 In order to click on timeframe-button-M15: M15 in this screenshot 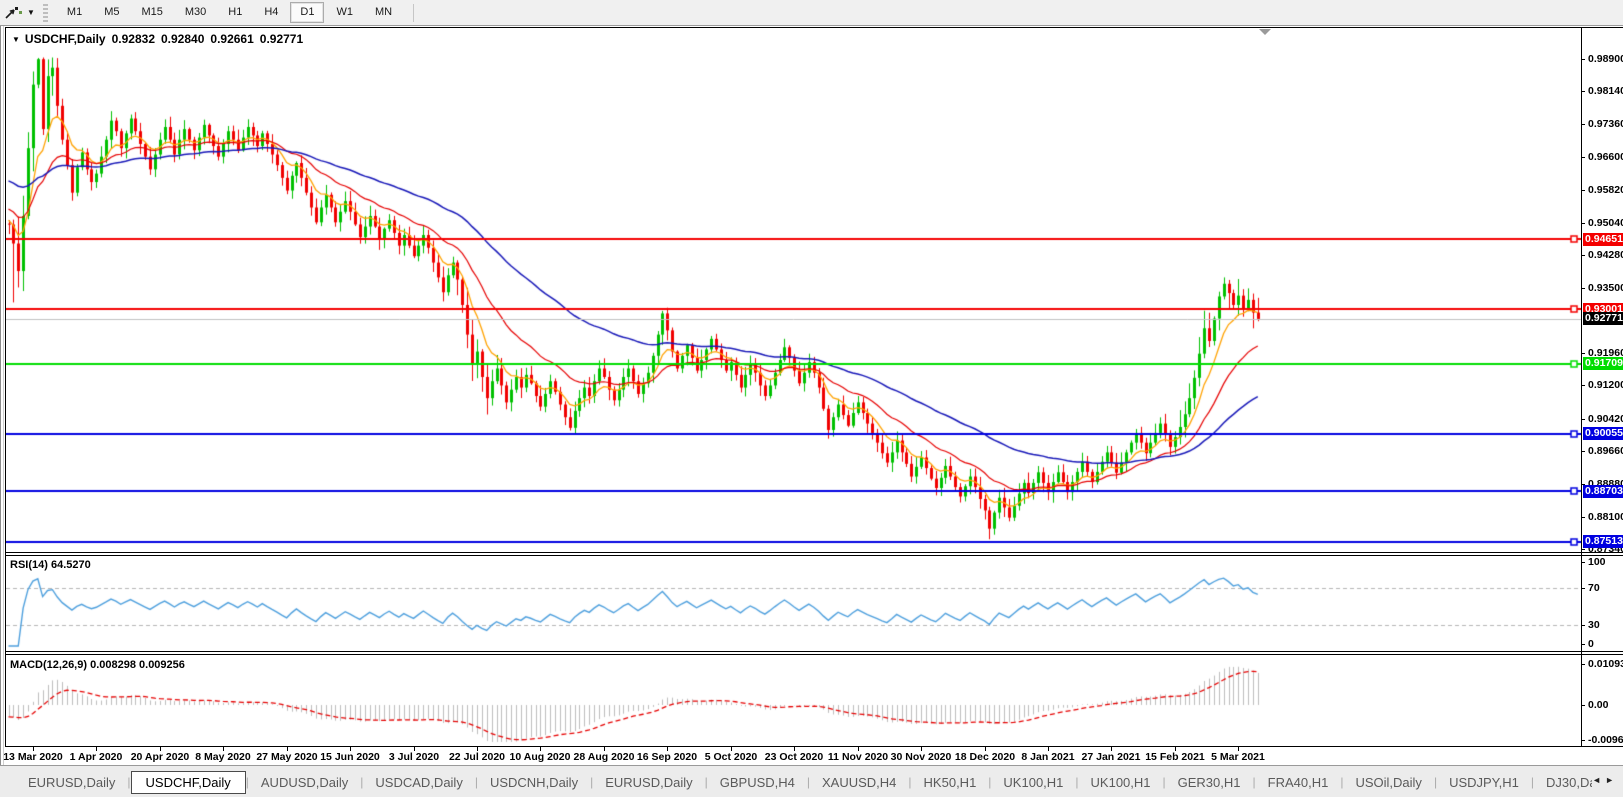, I will do `click(151, 12)`.